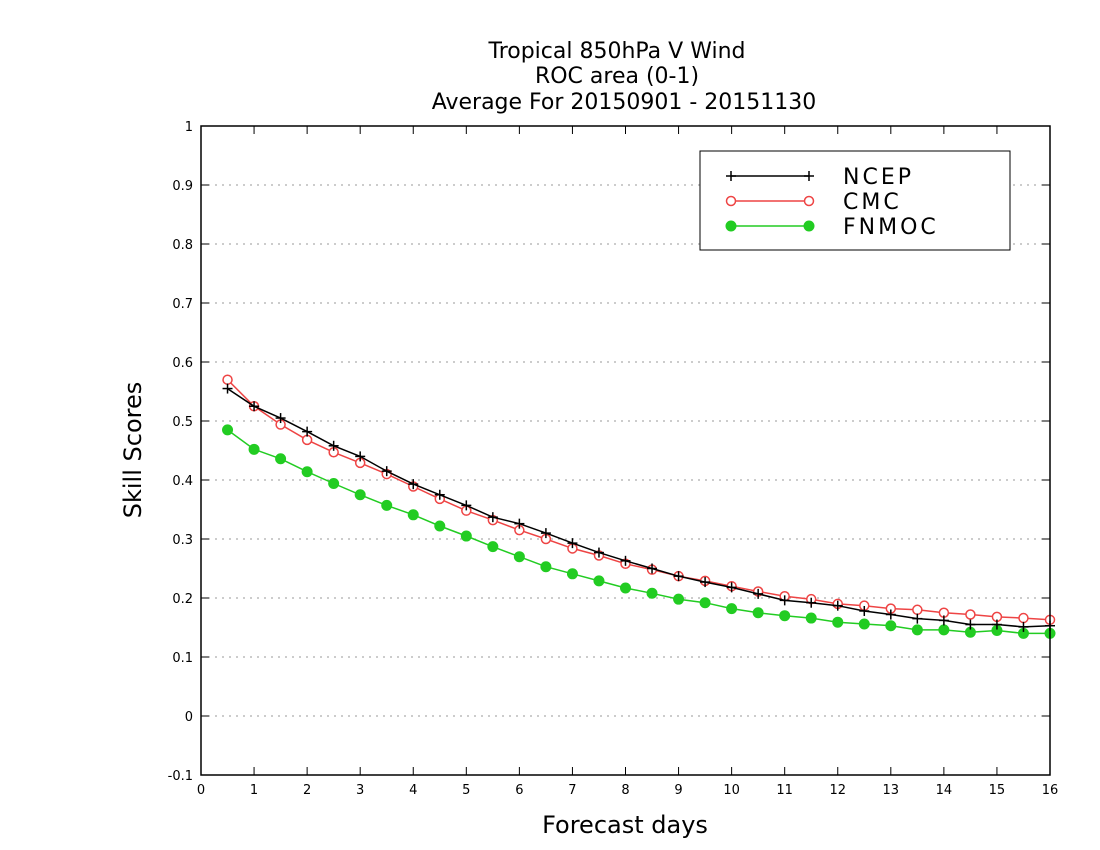  What do you see at coordinates (182, 422) in the screenshot?
I see `y-tick-label: 0.5` at bounding box center [182, 422].